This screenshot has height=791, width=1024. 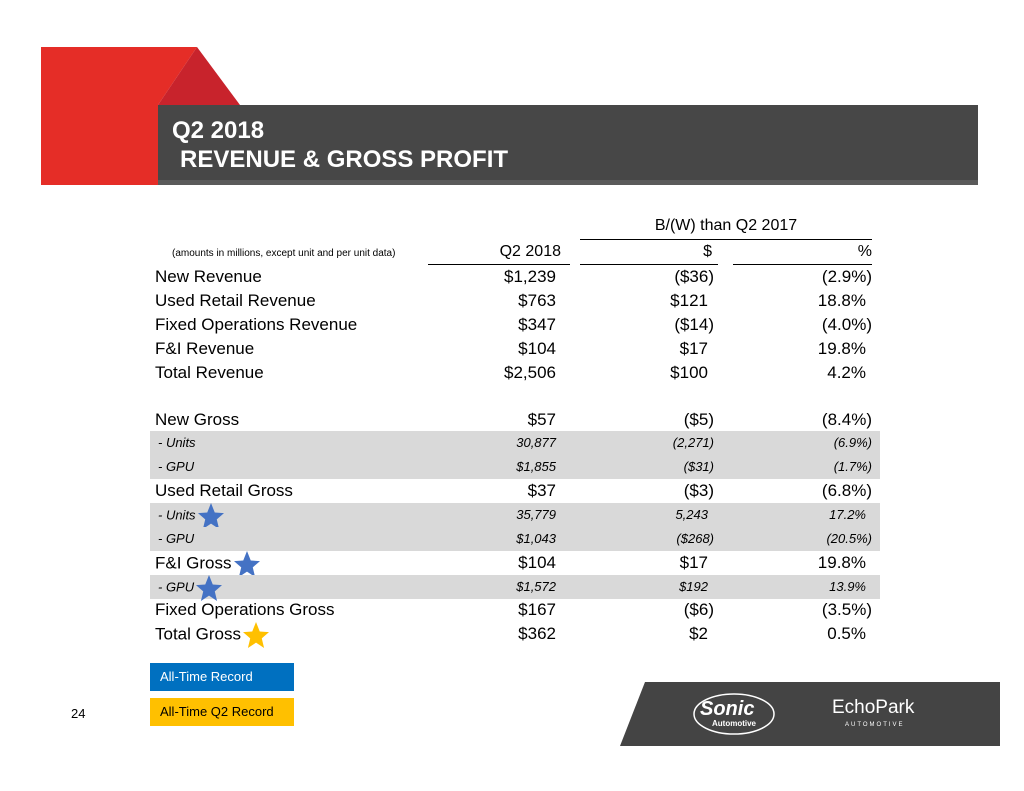 What do you see at coordinates (701, 634) in the screenshot?
I see `row-value-dollar-change: $2` at bounding box center [701, 634].